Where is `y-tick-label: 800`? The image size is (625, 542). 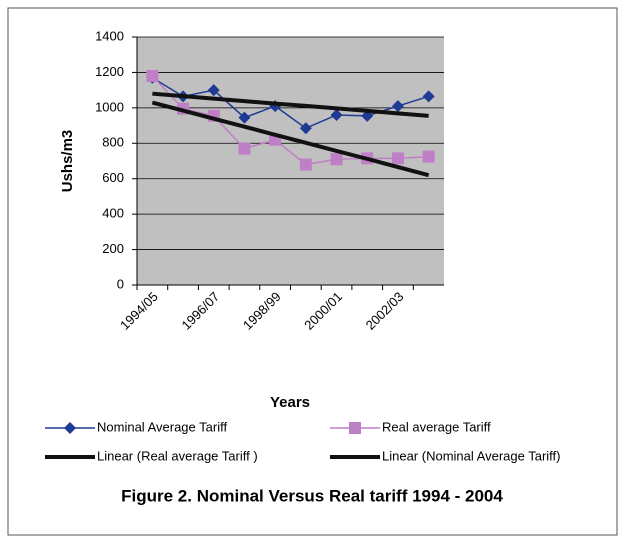 y-tick-label: 800 is located at coordinates (113, 142).